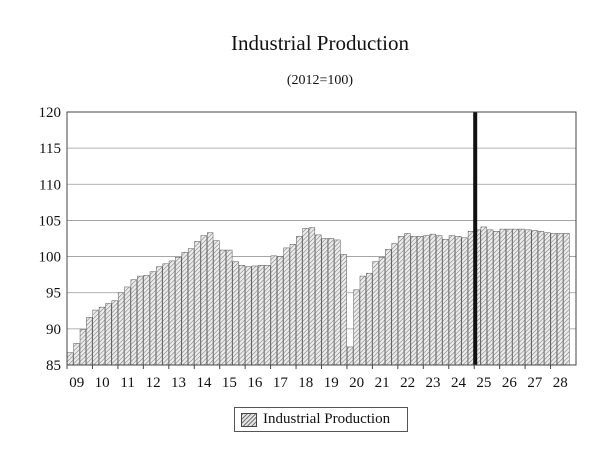  Describe the element at coordinates (153, 383) in the screenshot. I see `x-tick-label: 12` at that location.